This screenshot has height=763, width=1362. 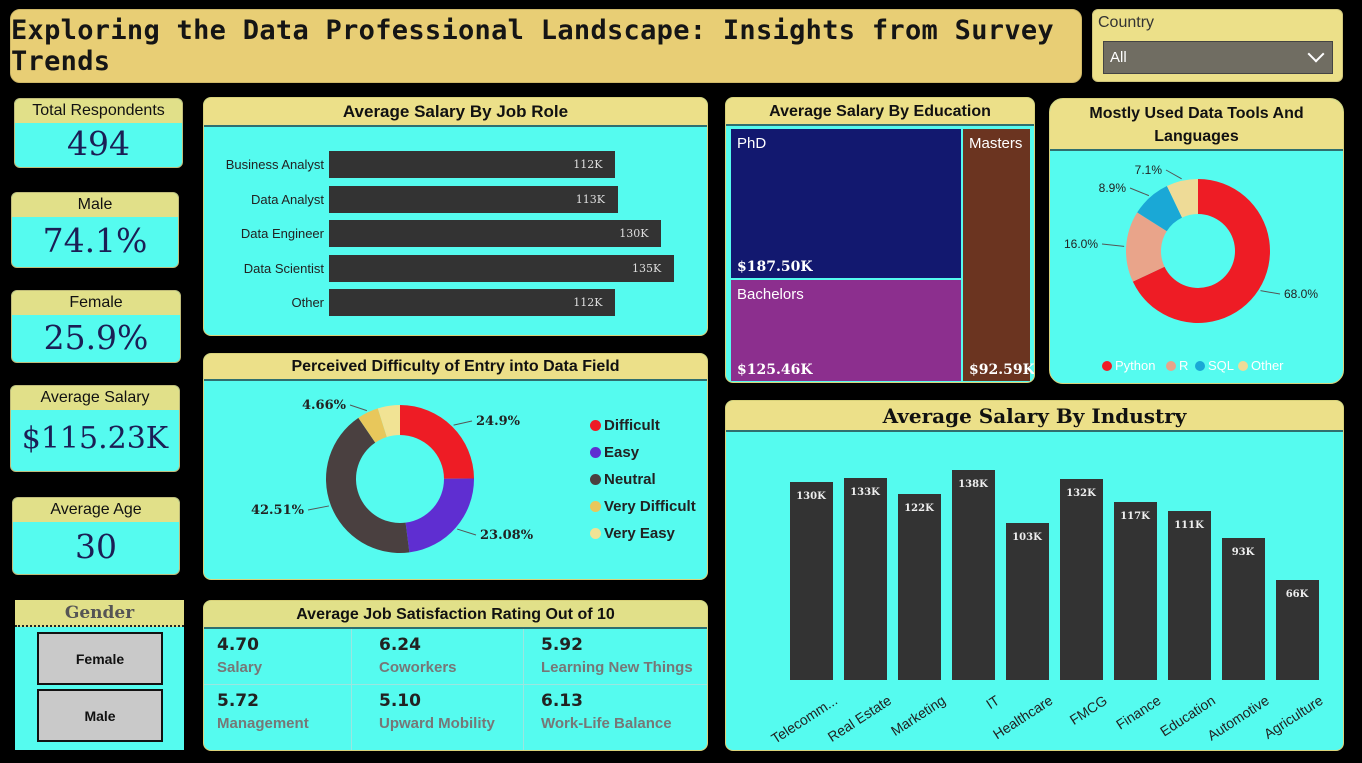 I want to click on kpi-average-salary: Average Salary $115.23K, so click(x=95, y=428).